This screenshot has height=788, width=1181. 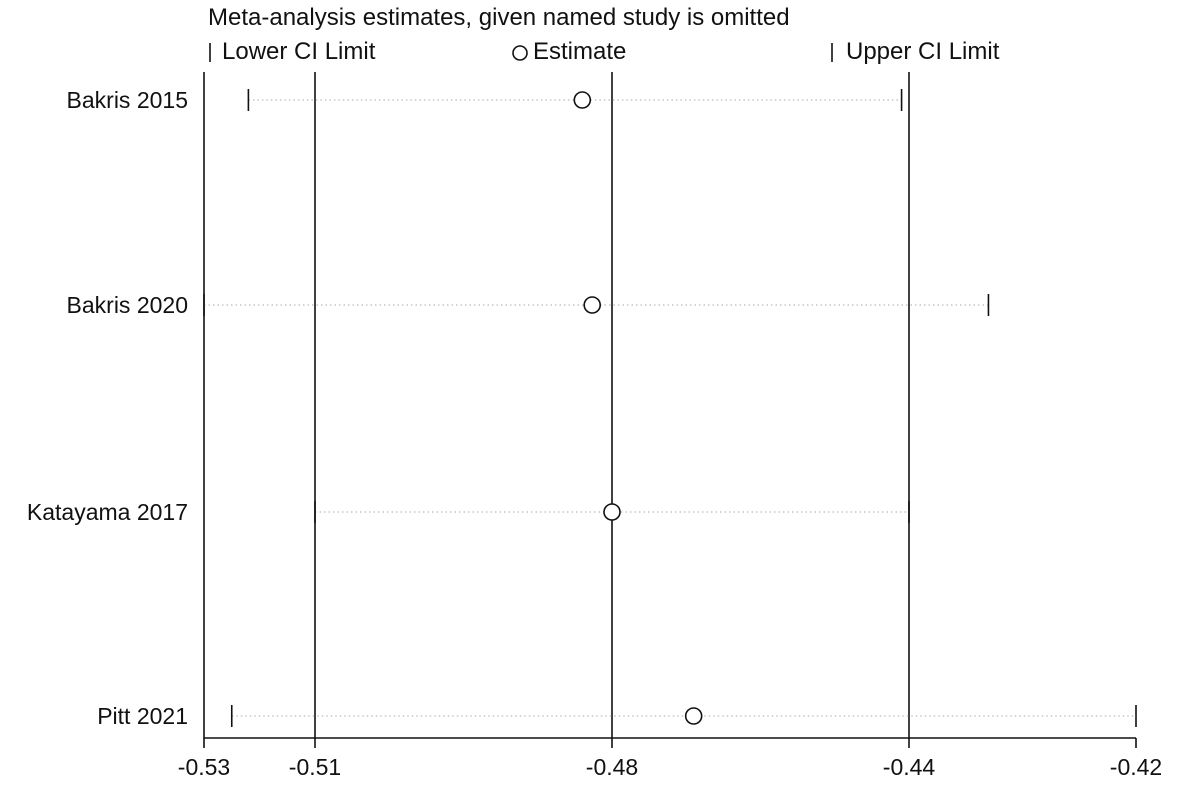 I want to click on x-tick-label-0: -0.53, so click(x=204, y=767).